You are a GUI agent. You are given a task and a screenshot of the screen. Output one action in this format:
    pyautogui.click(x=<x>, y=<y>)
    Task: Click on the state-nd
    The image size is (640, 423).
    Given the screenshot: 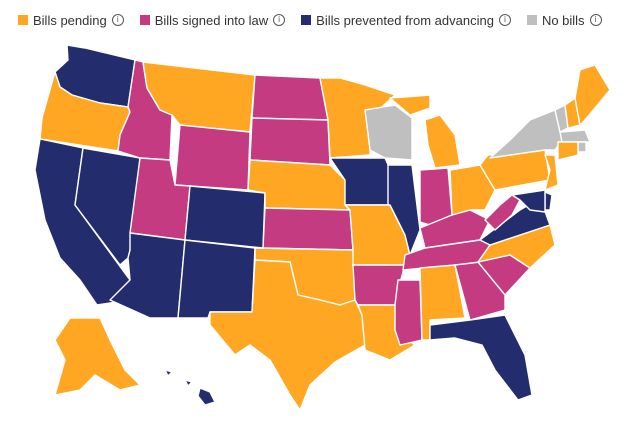 What is the action you would take?
    pyautogui.click(x=290, y=97)
    